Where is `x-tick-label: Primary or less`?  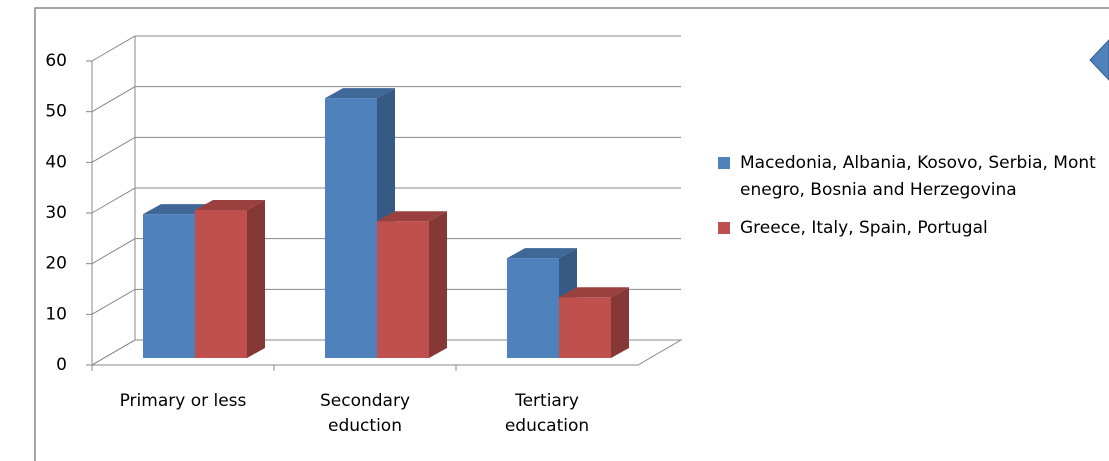 x-tick-label: Primary or less is located at coordinates (183, 401).